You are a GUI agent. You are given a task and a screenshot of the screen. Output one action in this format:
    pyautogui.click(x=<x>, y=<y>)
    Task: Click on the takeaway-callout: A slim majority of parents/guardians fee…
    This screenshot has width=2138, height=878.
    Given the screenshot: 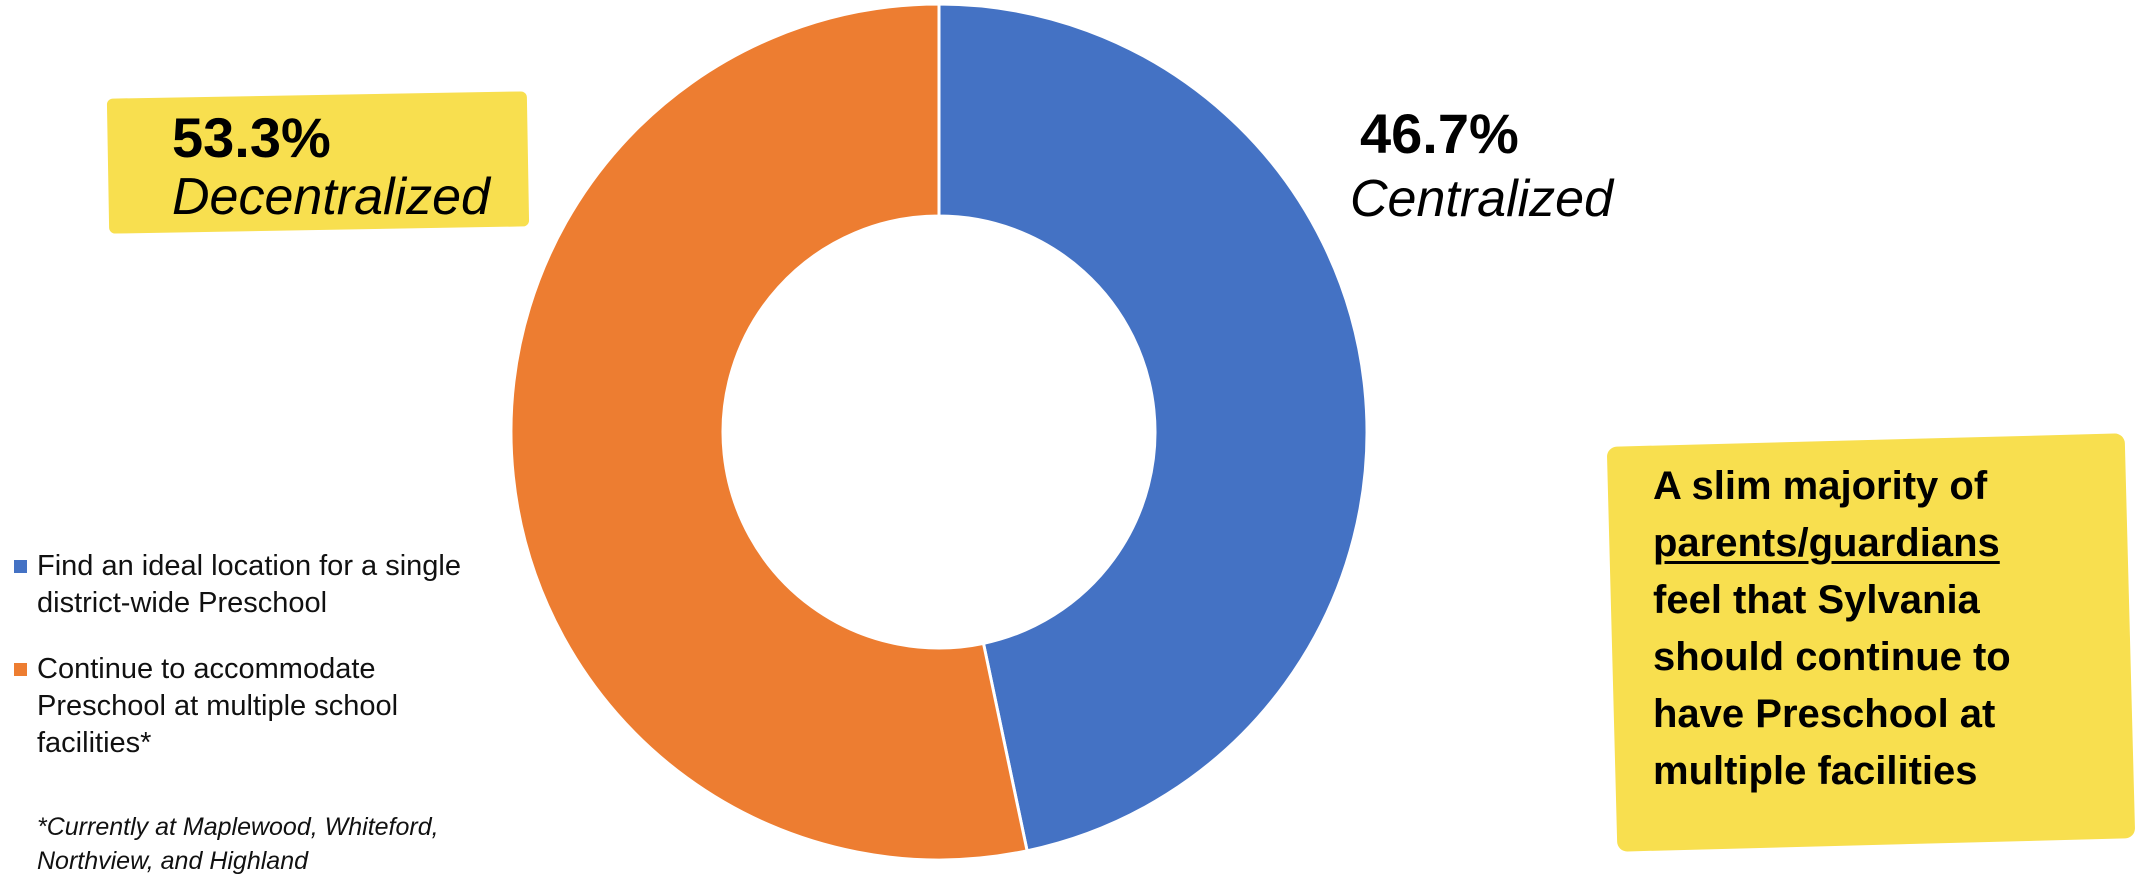 What is the action you would take?
    pyautogui.click(x=1883, y=629)
    